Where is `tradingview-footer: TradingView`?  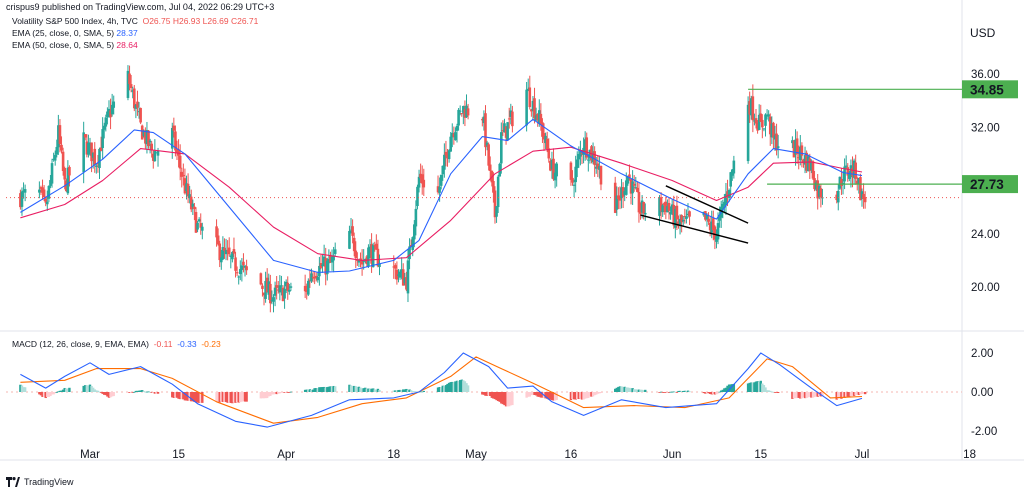
tradingview-footer: TradingView is located at coordinates (40, 482).